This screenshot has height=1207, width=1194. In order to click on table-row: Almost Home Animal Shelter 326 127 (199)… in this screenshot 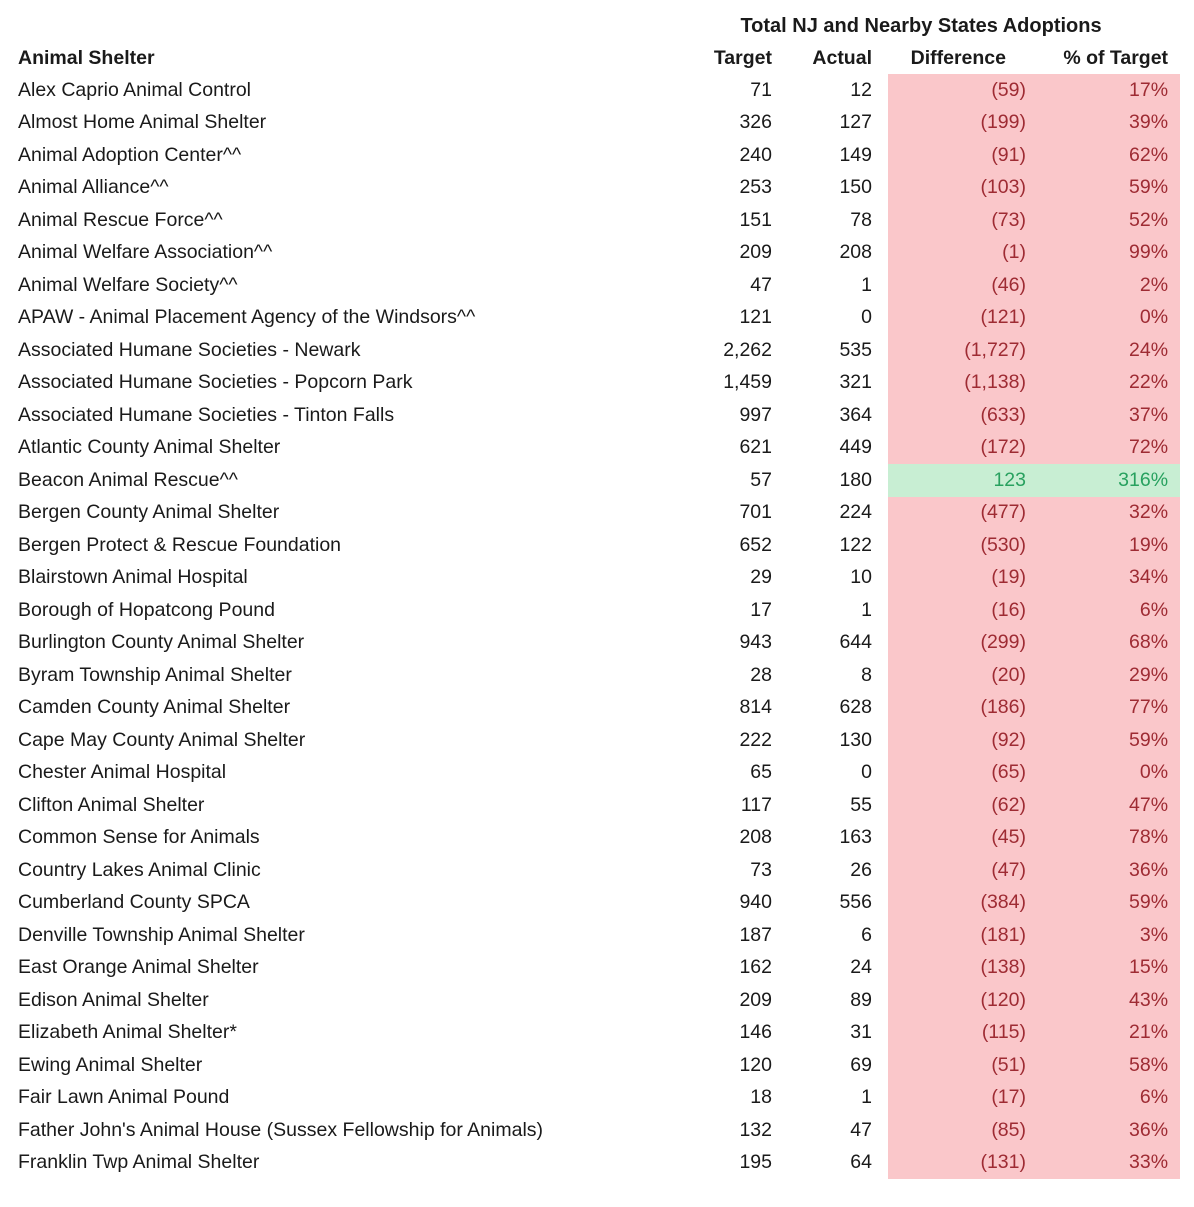, I will do `click(590, 122)`.